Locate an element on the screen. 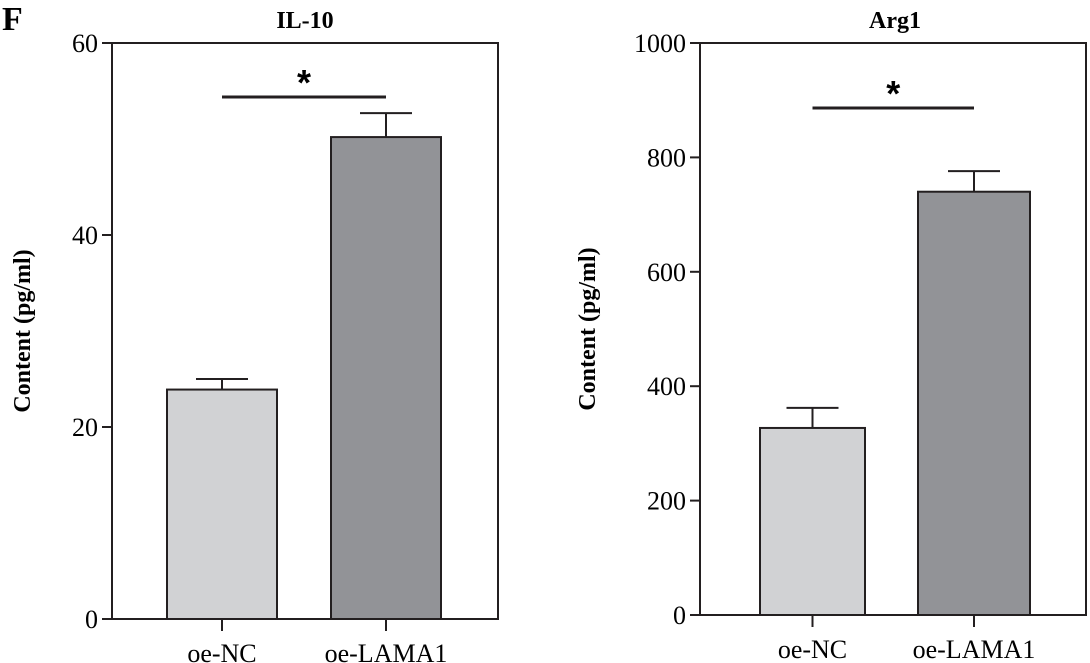 Image resolution: width=1090 pixels, height=663 pixels. y-tick-label: 60 is located at coordinates (85, 43).